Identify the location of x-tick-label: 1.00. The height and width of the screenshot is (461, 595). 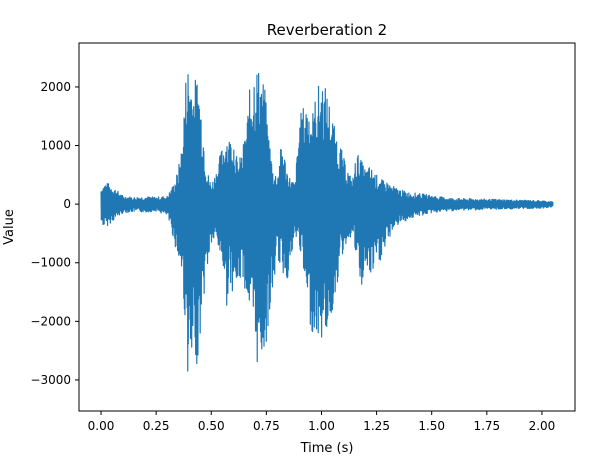
(321, 426).